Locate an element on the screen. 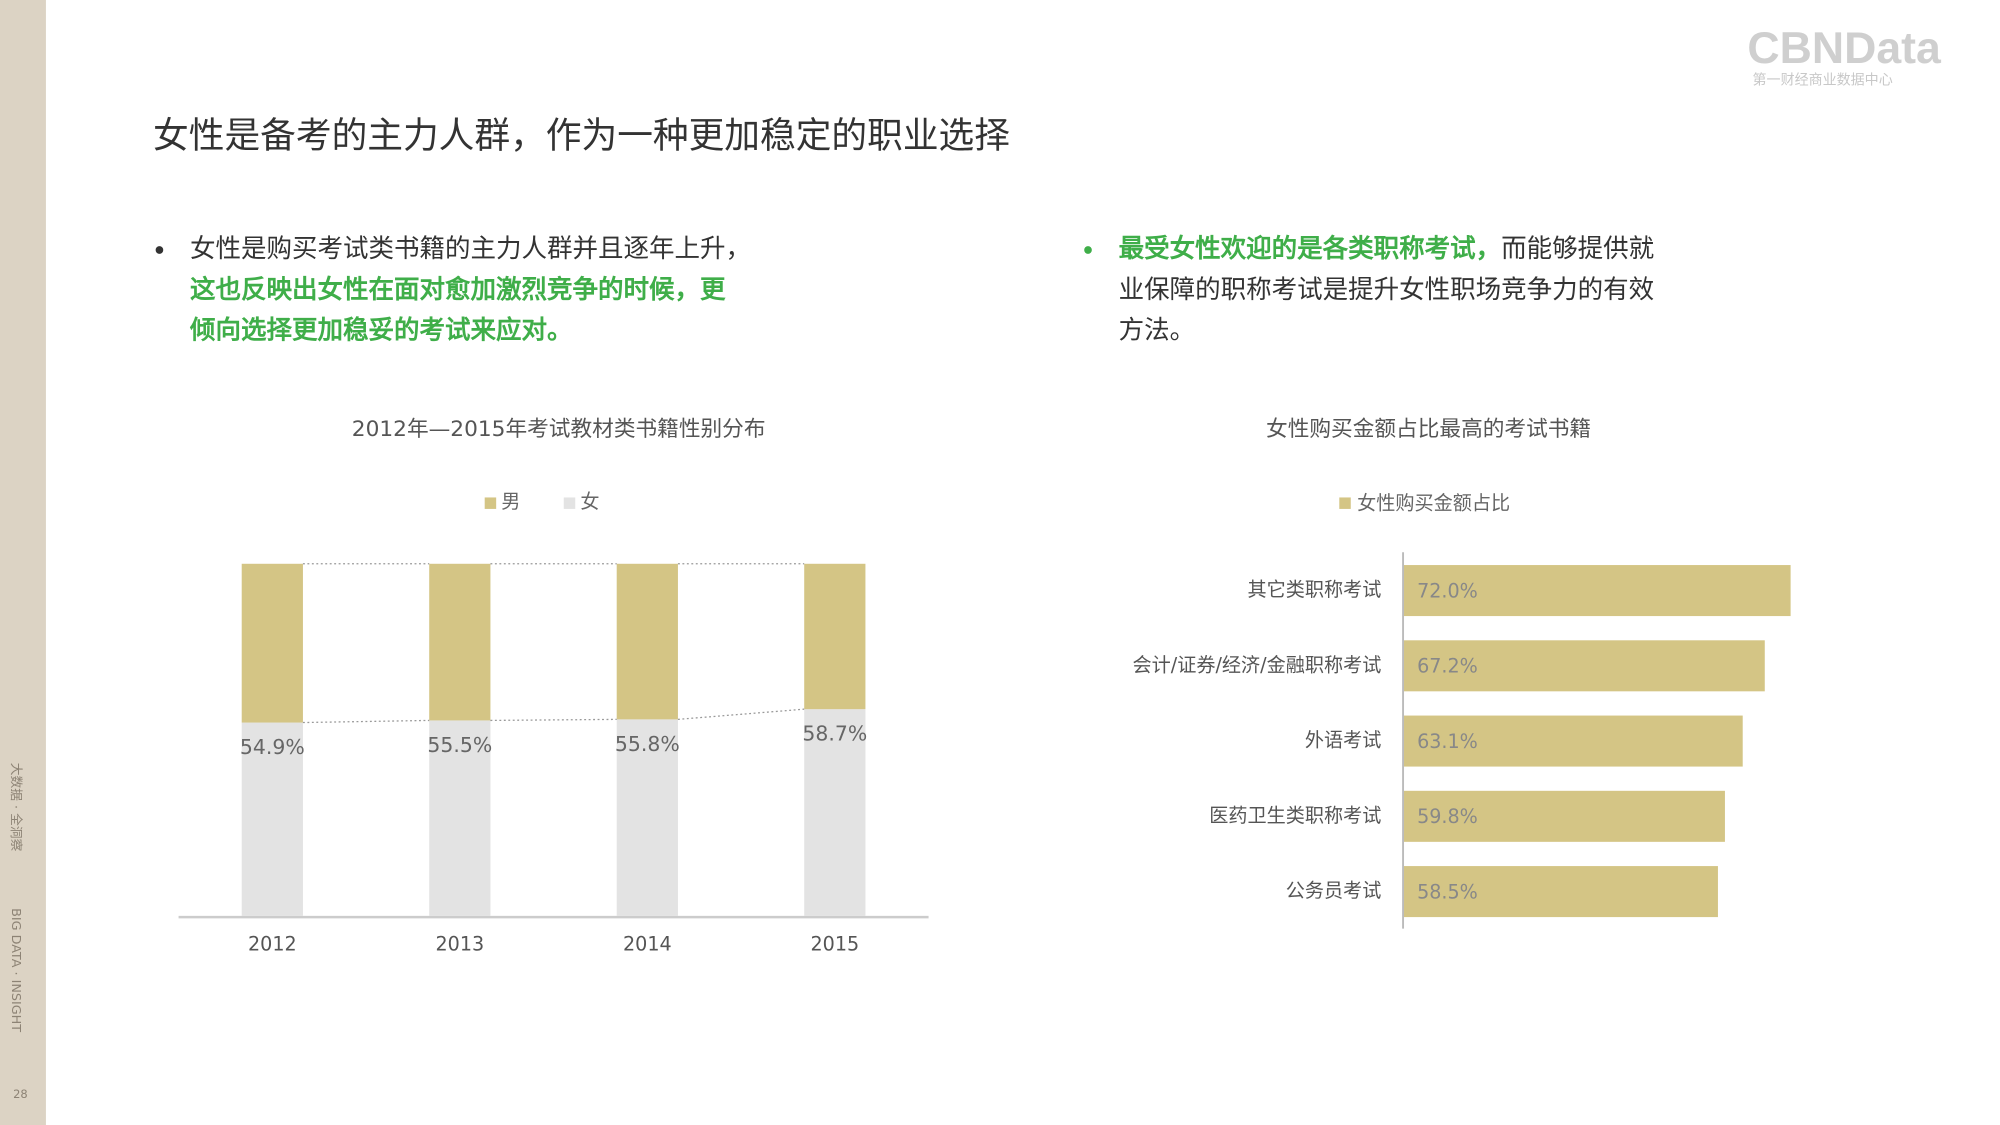 The height and width of the screenshot is (1125, 2000). x-tick-label: 2012 is located at coordinates (272, 944).